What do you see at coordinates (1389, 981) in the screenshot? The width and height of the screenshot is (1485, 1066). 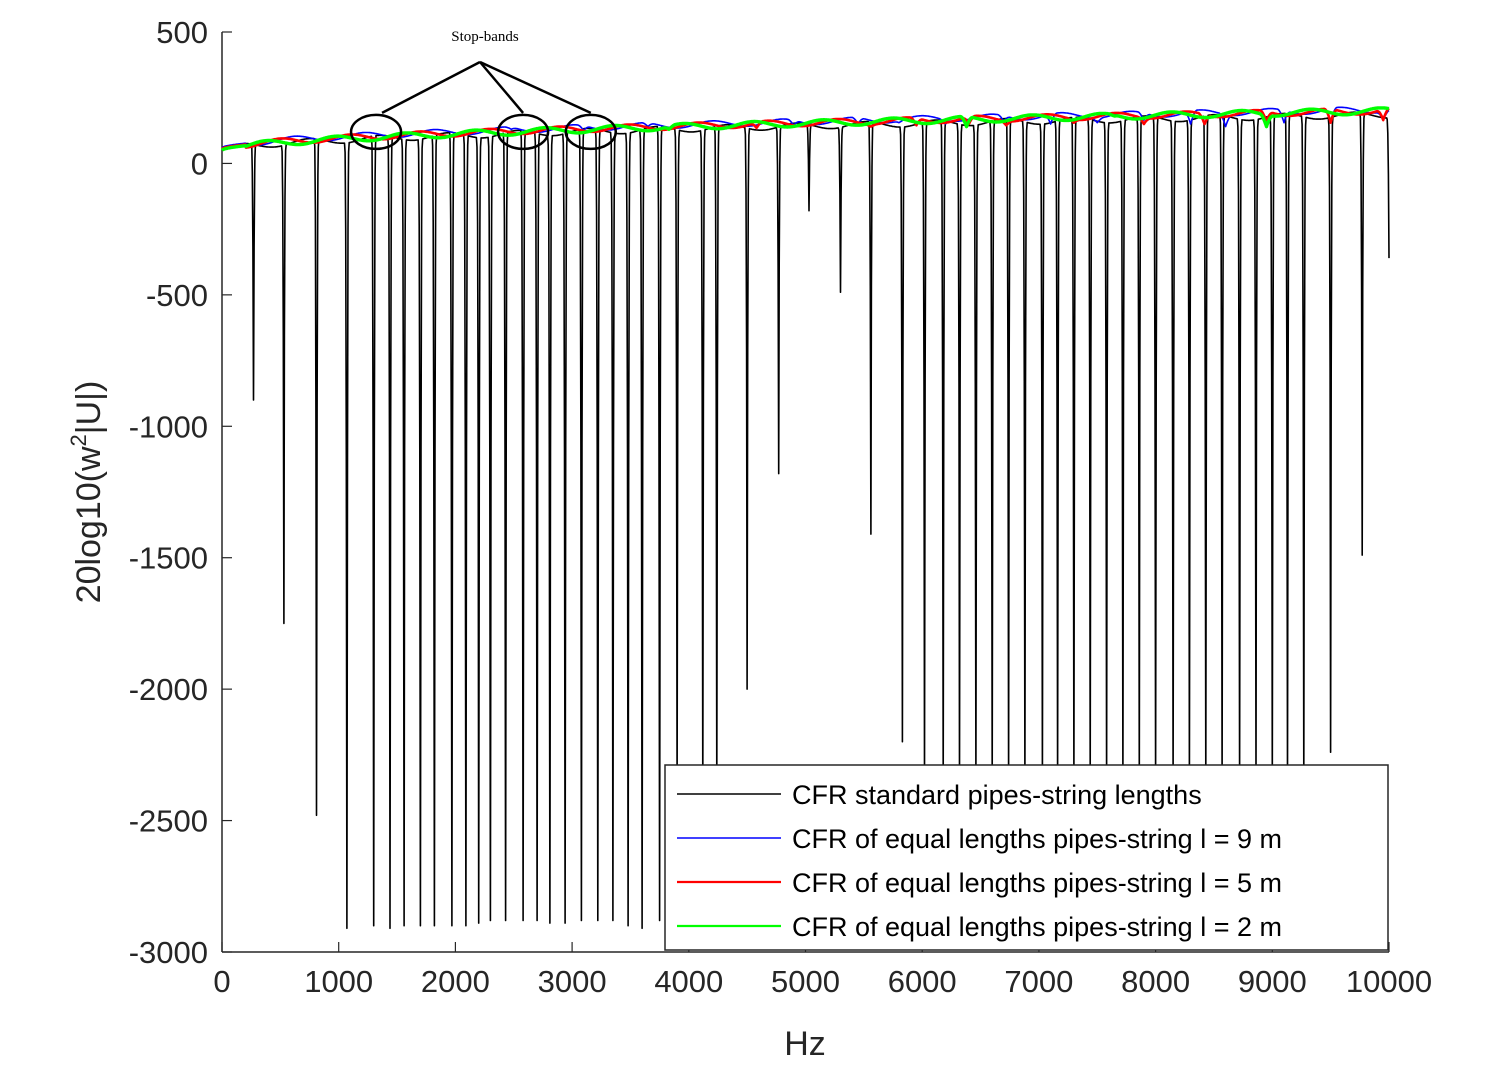 I see `x-tick-label: 10000` at bounding box center [1389, 981].